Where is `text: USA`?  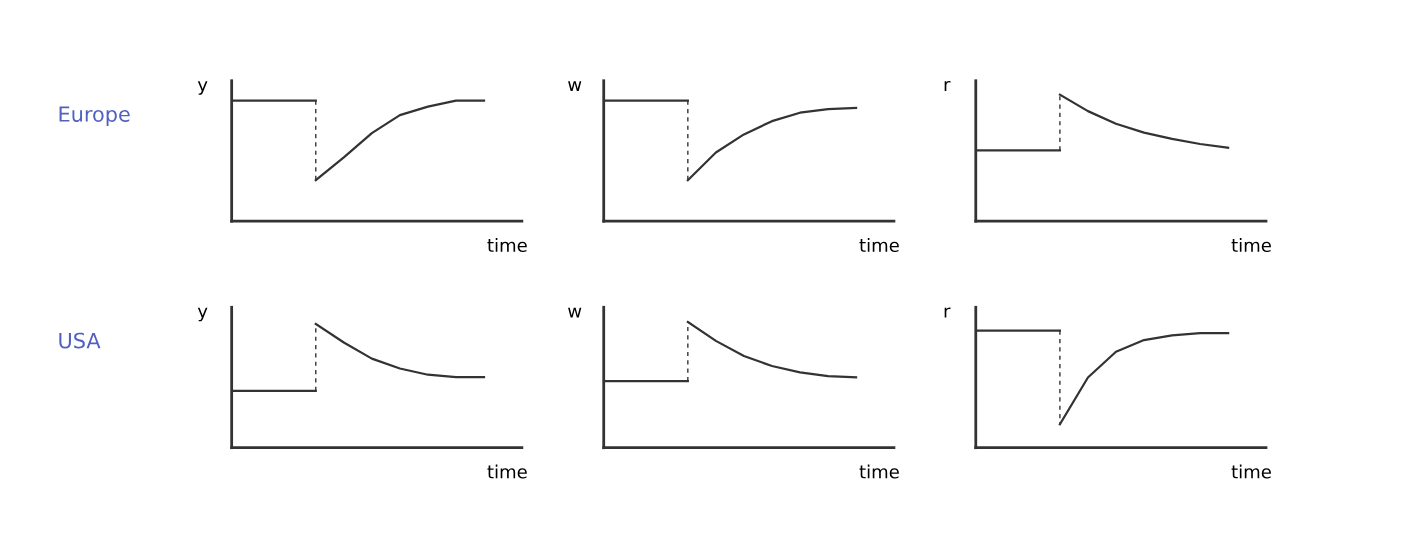
text: USA is located at coordinates (80, 340).